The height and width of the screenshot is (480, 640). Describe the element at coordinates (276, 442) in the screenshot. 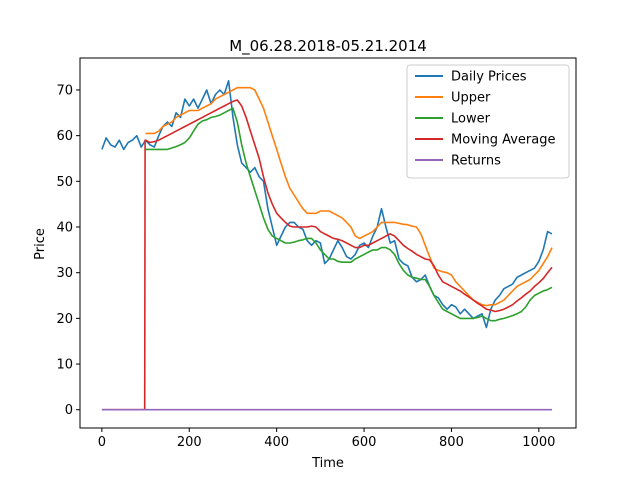

I see `x-tick-label-2: 400` at that location.